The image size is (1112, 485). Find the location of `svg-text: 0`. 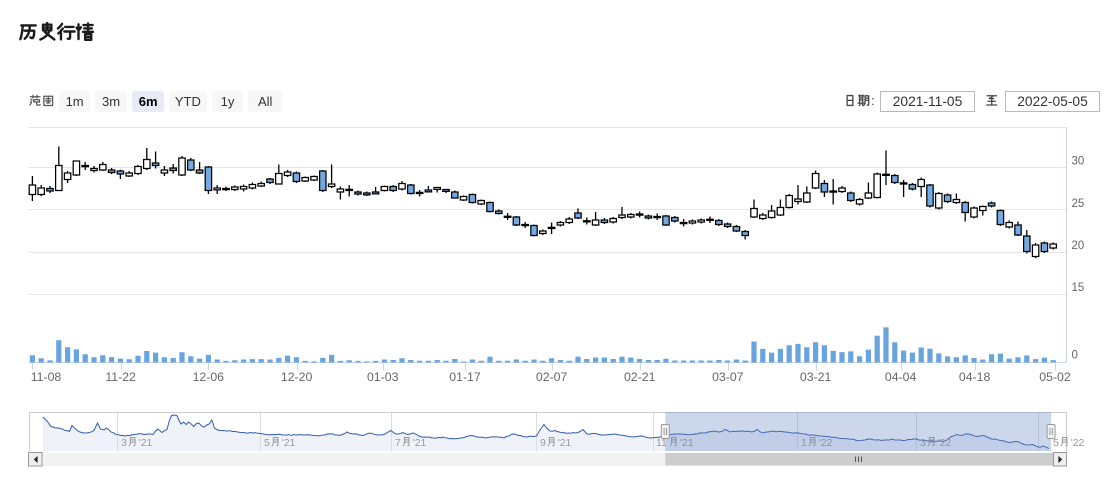

svg-text: 0 is located at coordinates (1075, 356).